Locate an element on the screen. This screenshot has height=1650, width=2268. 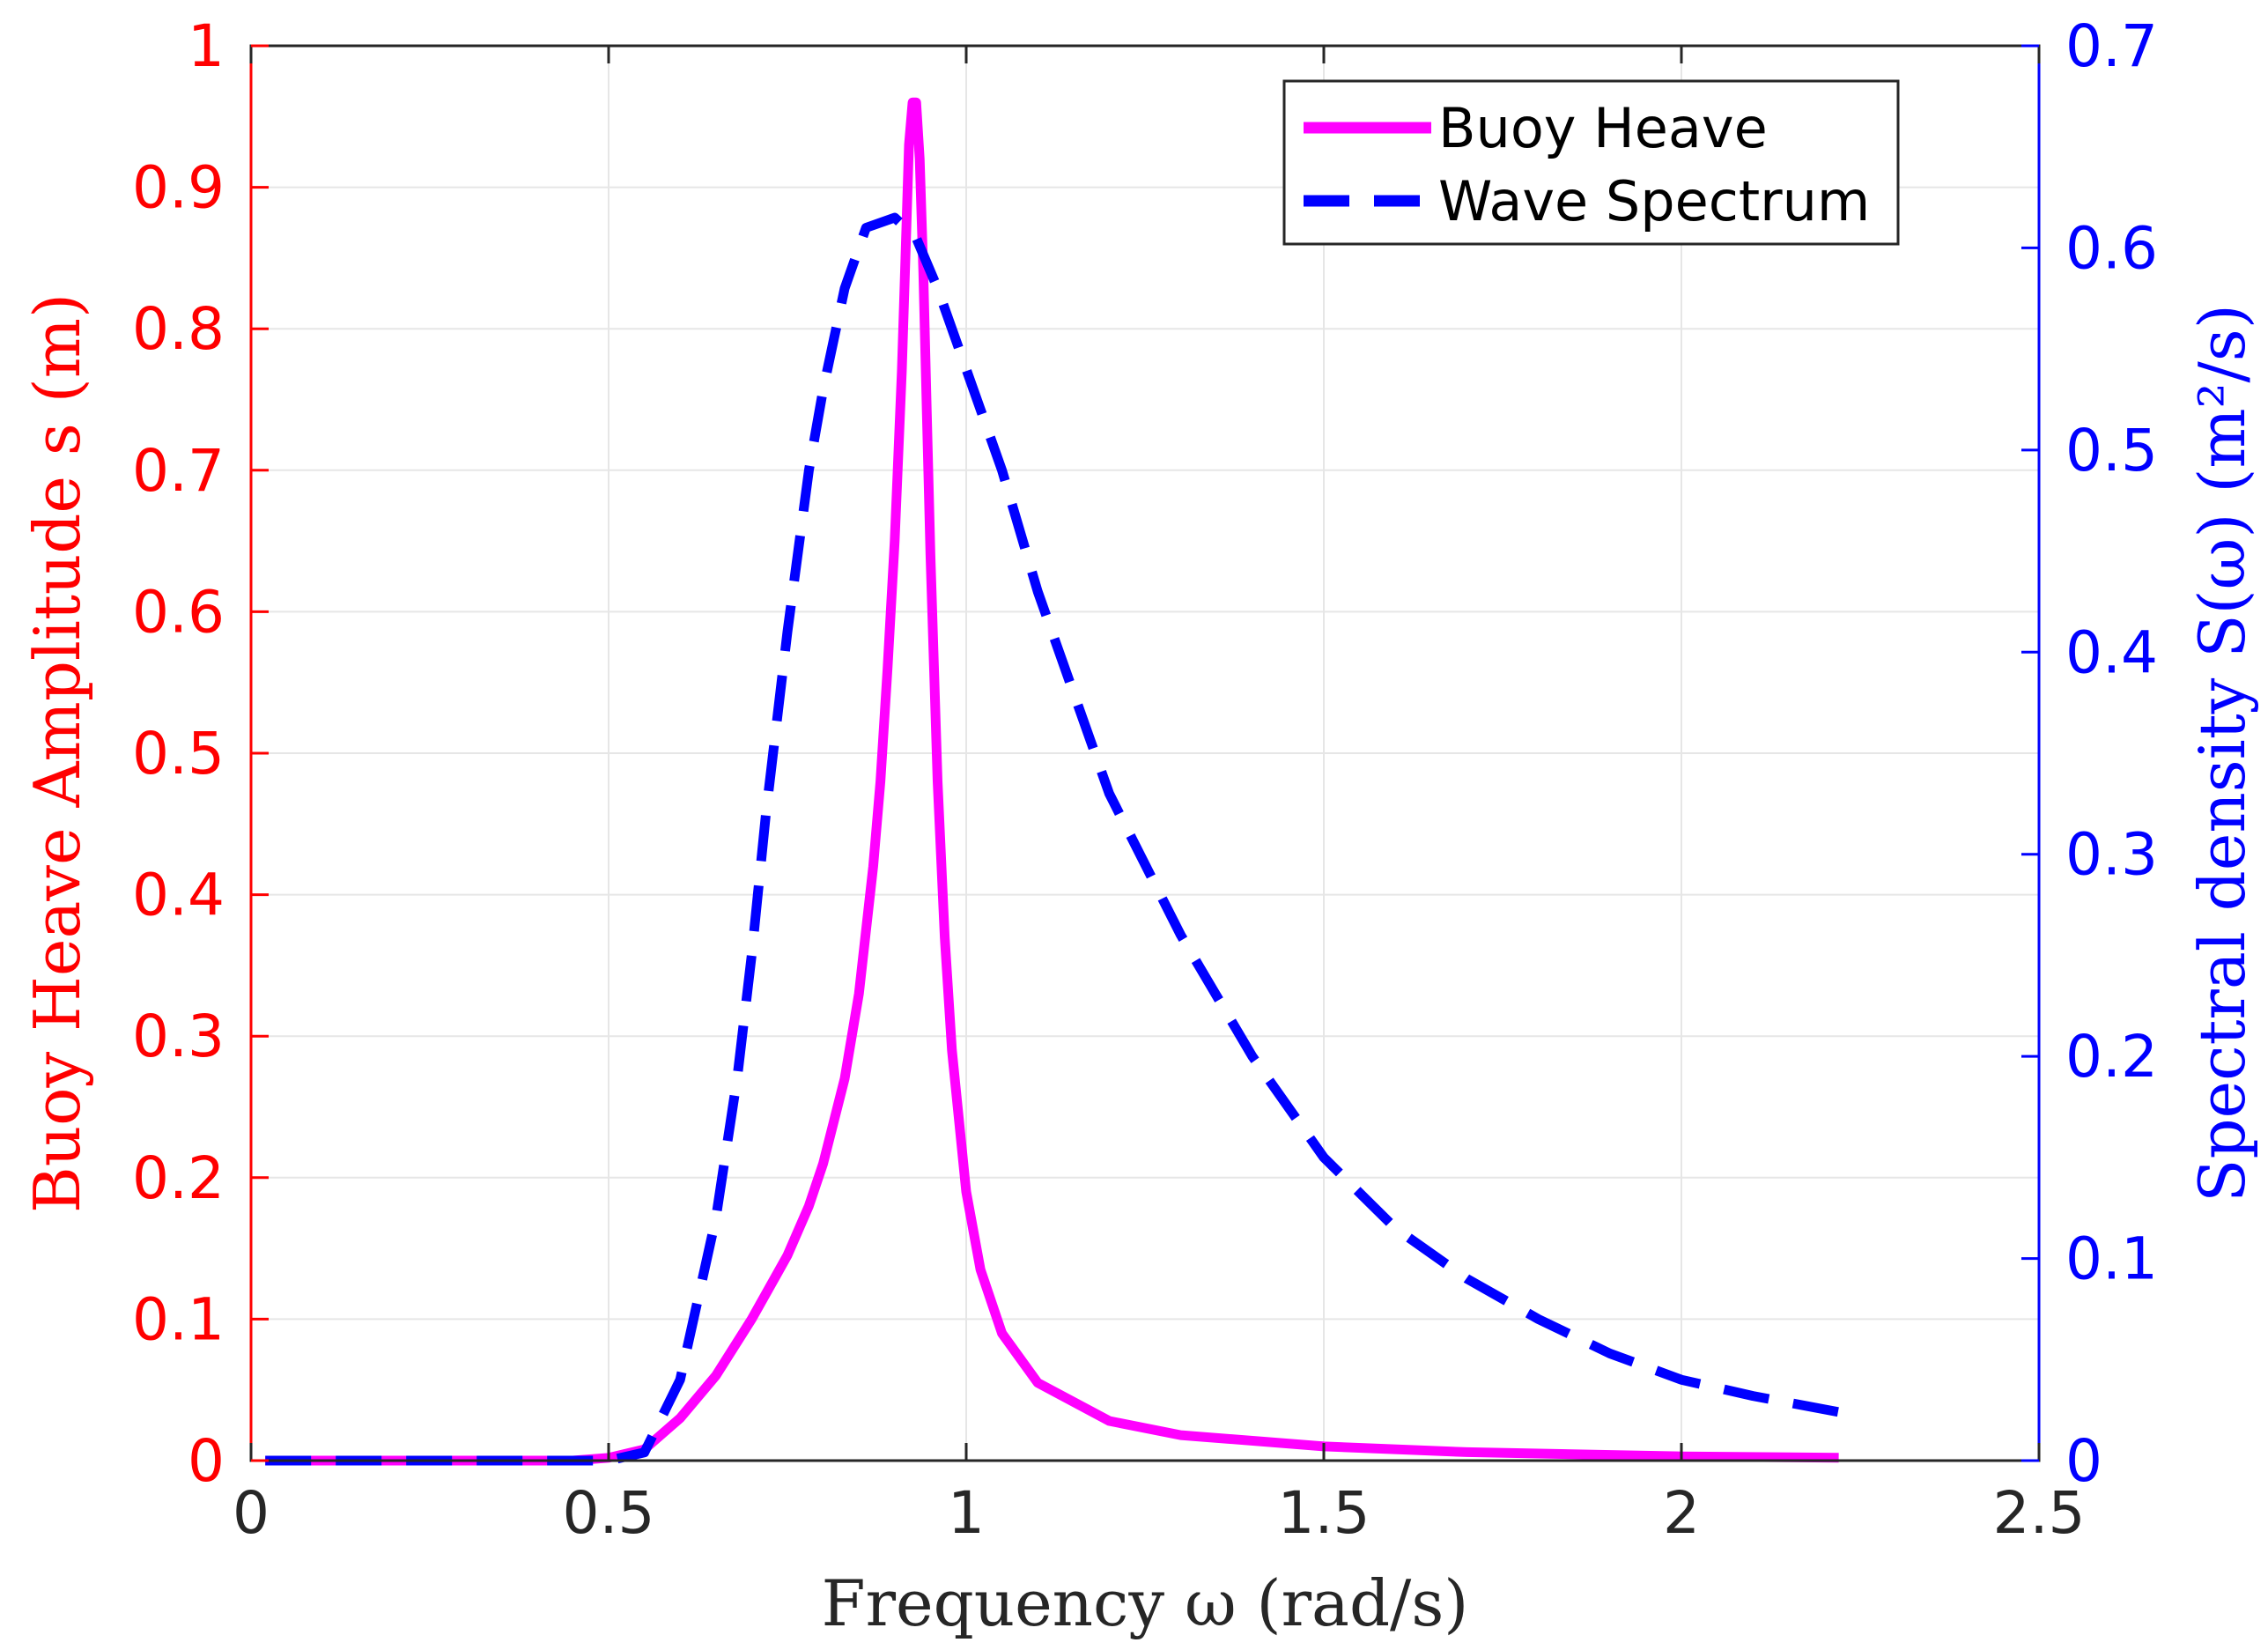
legend: Buoy Heave Wave Spectrum is located at coordinates (1591, 162).